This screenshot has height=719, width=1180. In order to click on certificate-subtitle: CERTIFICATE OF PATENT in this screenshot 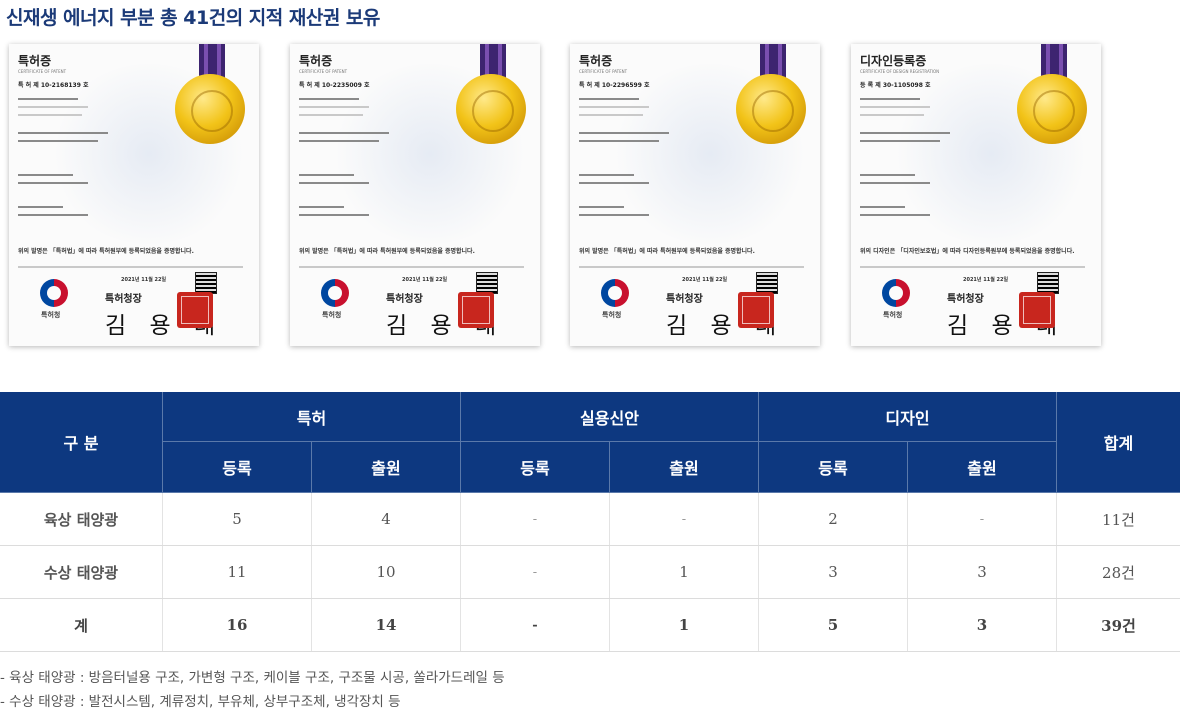, I will do `click(603, 71)`.